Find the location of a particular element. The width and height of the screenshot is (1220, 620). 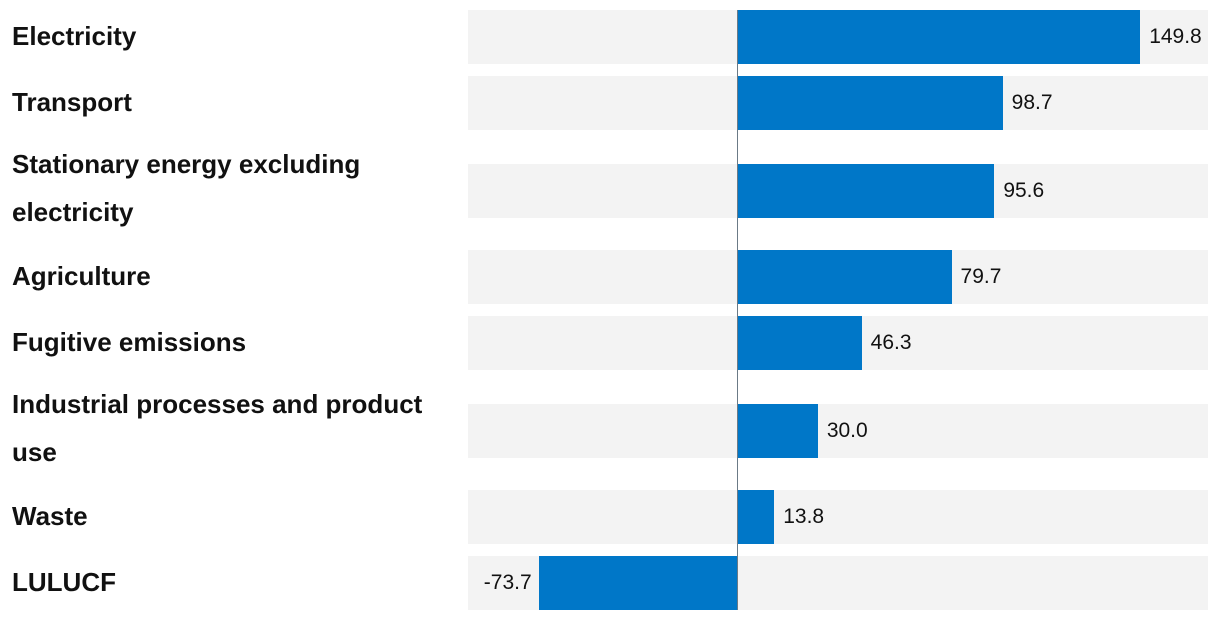

value-label: 46.3 is located at coordinates (891, 342).